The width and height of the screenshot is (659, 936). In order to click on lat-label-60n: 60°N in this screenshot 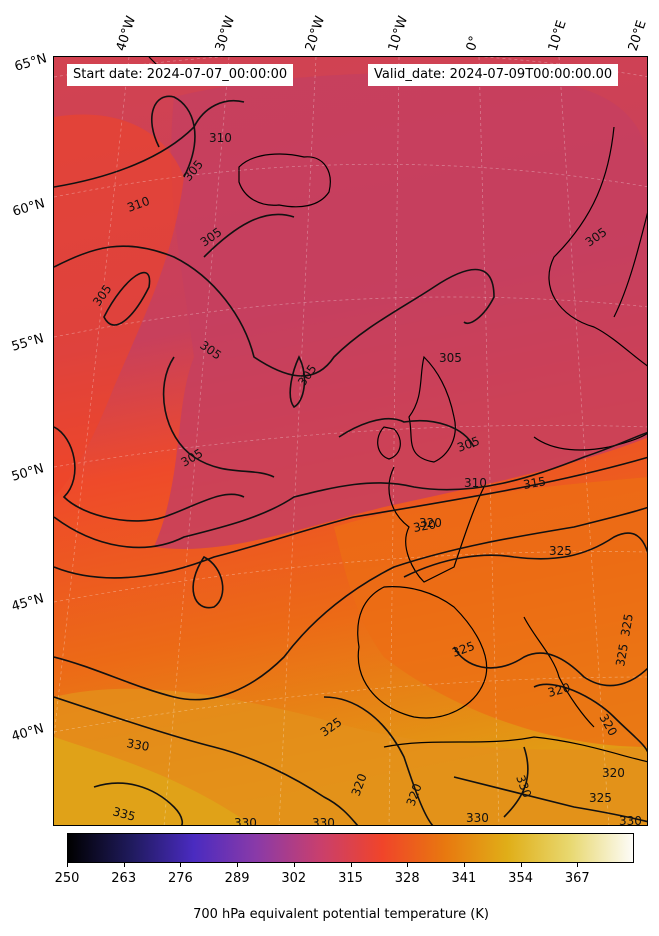, I will do `click(28, 208)`.